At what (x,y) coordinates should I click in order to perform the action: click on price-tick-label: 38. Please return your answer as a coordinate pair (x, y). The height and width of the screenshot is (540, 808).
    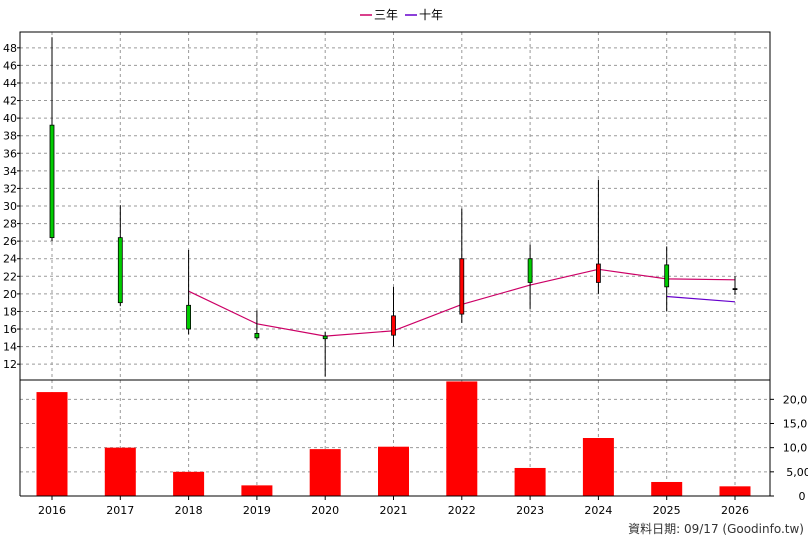
    Looking at the image, I should click on (10, 136).